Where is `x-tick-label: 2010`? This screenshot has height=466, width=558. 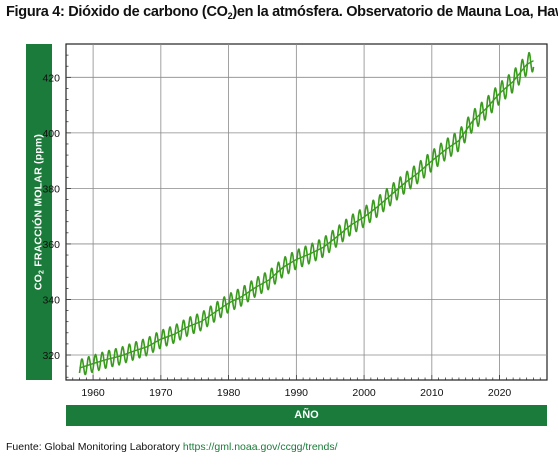 x-tick-label: 2010 is located at coordinates (432, 393).